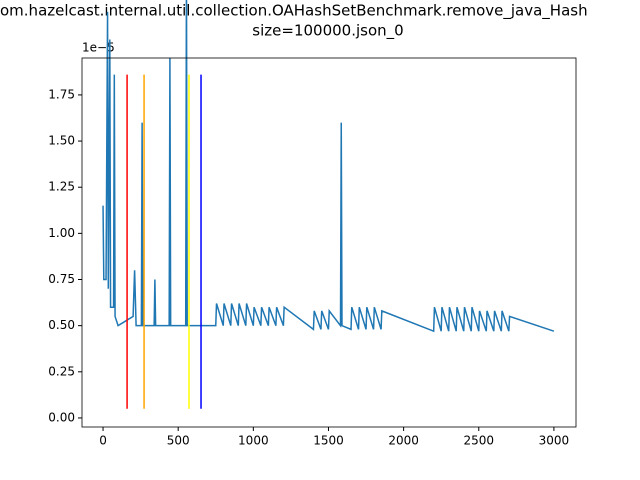  Describe the element at coordinates (61, 417) in the screenshot. I see `y-tick-label: 0.00` at that location.